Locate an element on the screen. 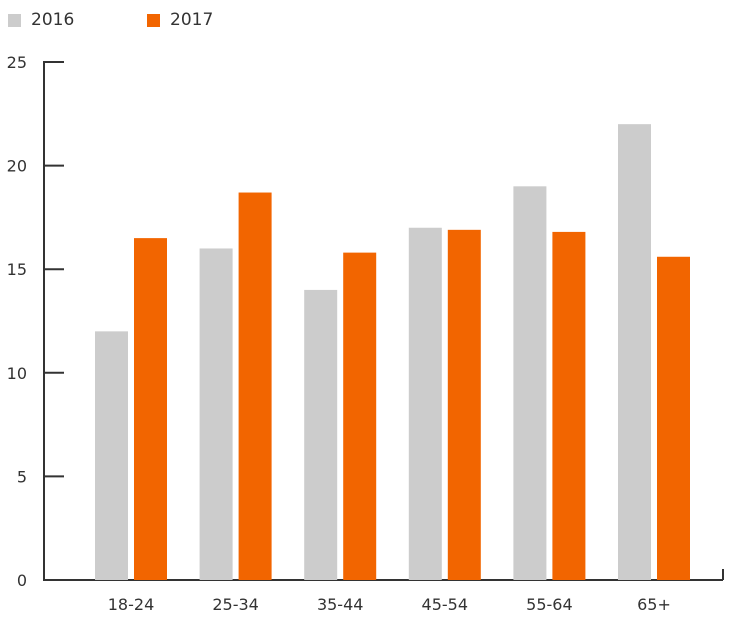 Image resolution: width=736 pixels, height=626 pixels. y-tick-label-25: 25 is located at coordinates (17, 62).